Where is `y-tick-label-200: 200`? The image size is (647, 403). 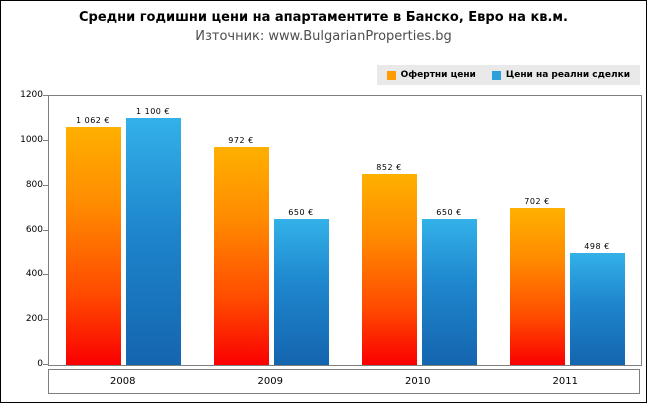 y-tick-label-200: 200 is located at coordinates (34, 319).